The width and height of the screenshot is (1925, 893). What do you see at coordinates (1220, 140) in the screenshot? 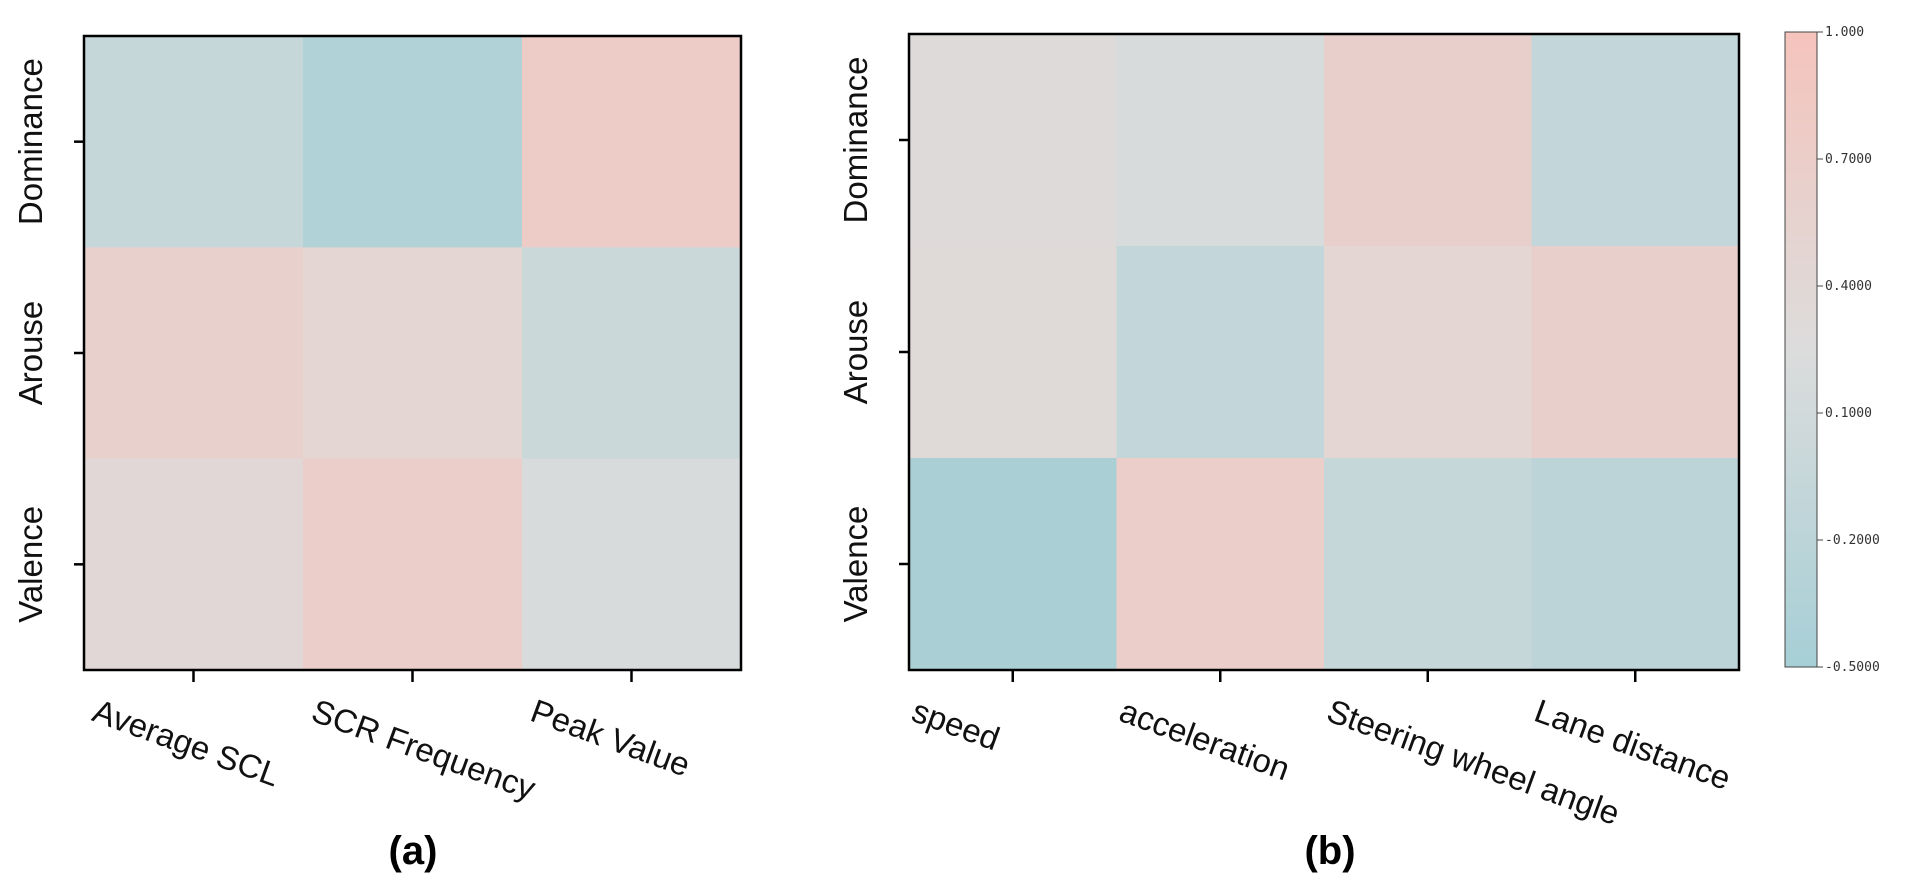
I see `heatmap-b-cell-r0-c1` at bounding box center [1220, 140].